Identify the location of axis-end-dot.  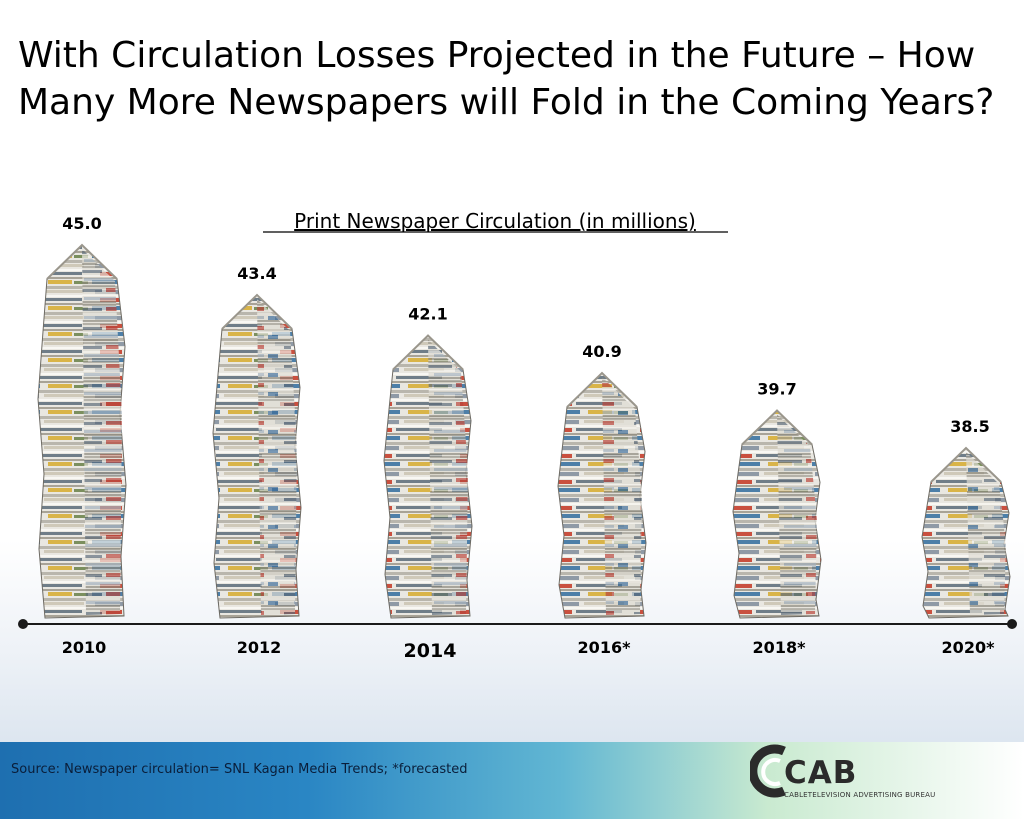
(1012, 624).